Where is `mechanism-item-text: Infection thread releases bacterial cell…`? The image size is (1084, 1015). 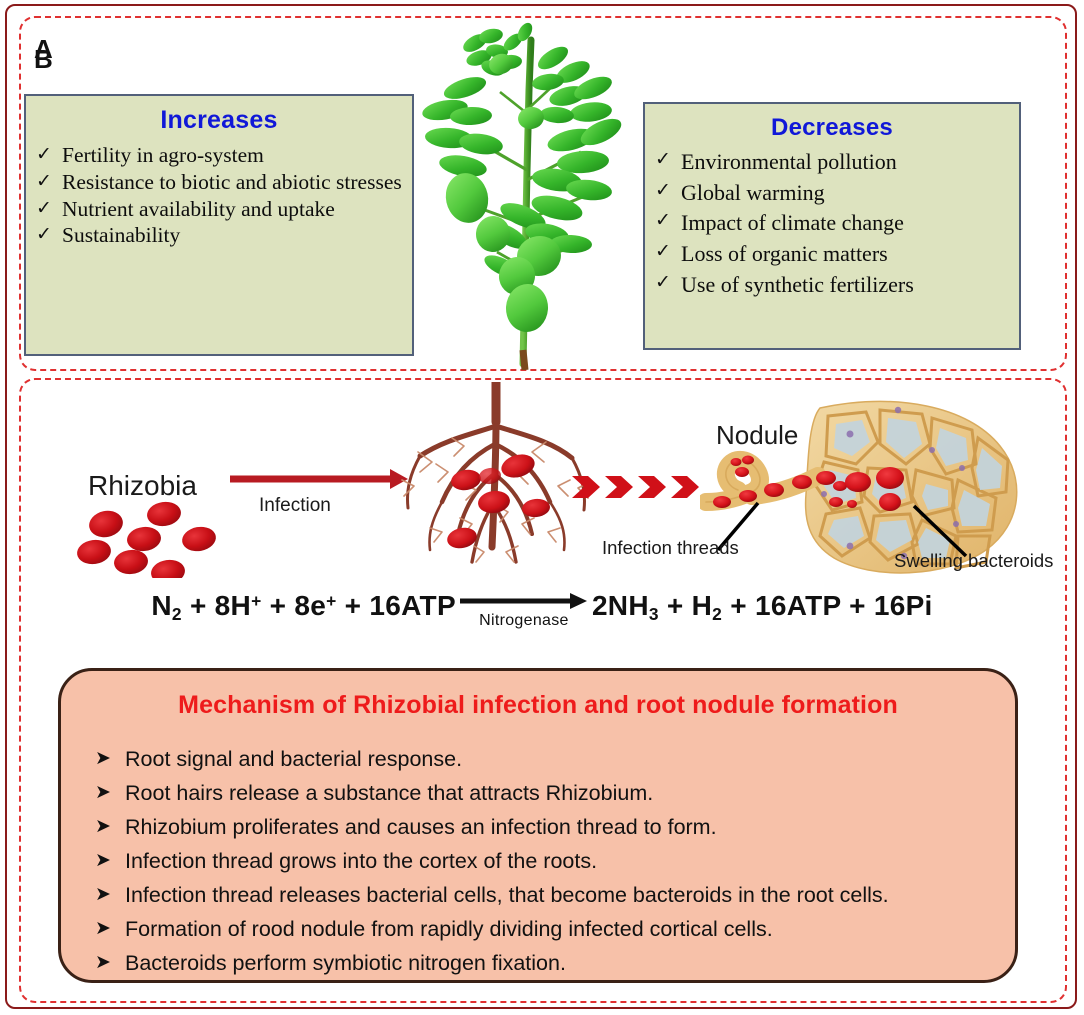 mechanism-item-text: Infection thread releases bacterial cell… is located at coordinates (507, 894).